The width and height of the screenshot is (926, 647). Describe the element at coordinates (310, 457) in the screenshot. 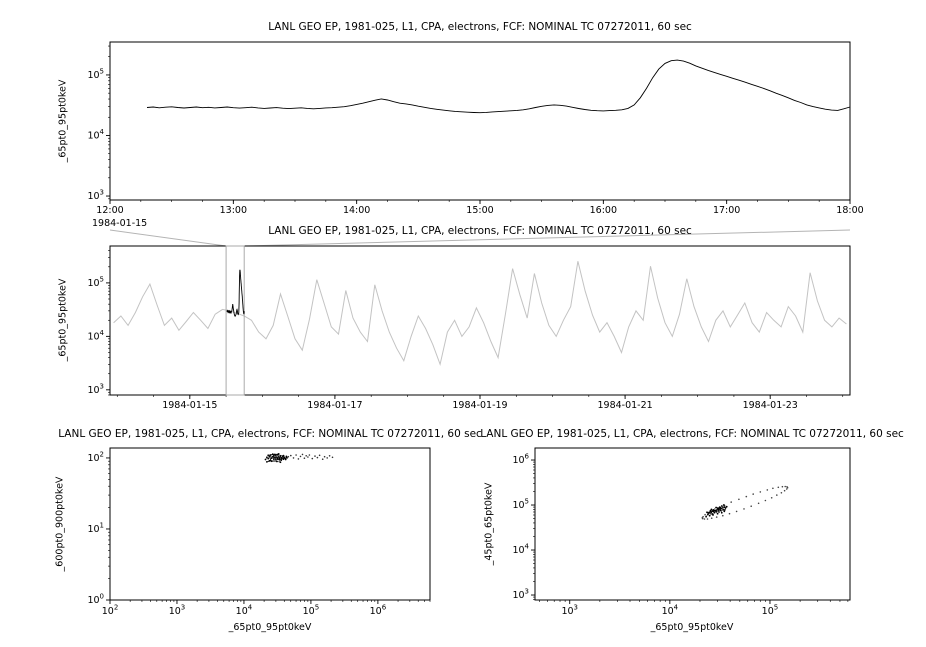

I see `scatter_600_900-series-dotted-trail` at that location.